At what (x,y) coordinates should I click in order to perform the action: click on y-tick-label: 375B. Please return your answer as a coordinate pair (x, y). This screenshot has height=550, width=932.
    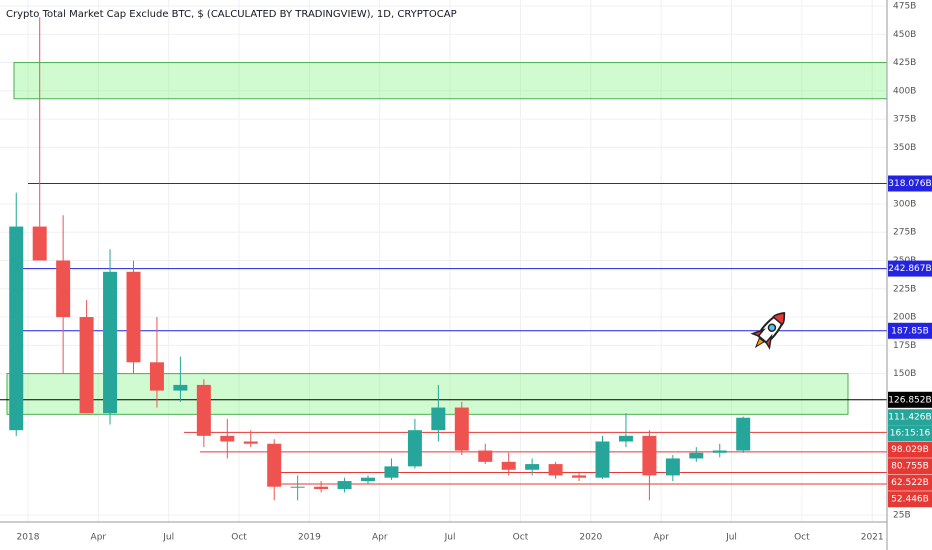
    Looking at the image, I should click on (904, 120).